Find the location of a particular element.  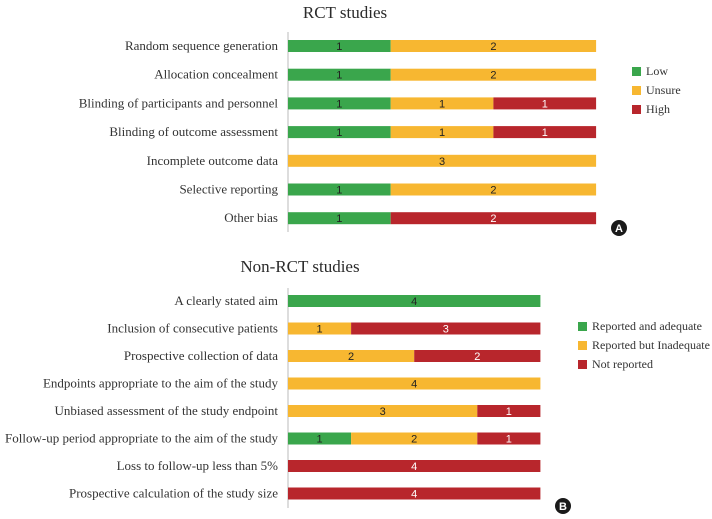

bar-row: Loss to follow-up less than 5% 4 is located at coordinates (329, 465).